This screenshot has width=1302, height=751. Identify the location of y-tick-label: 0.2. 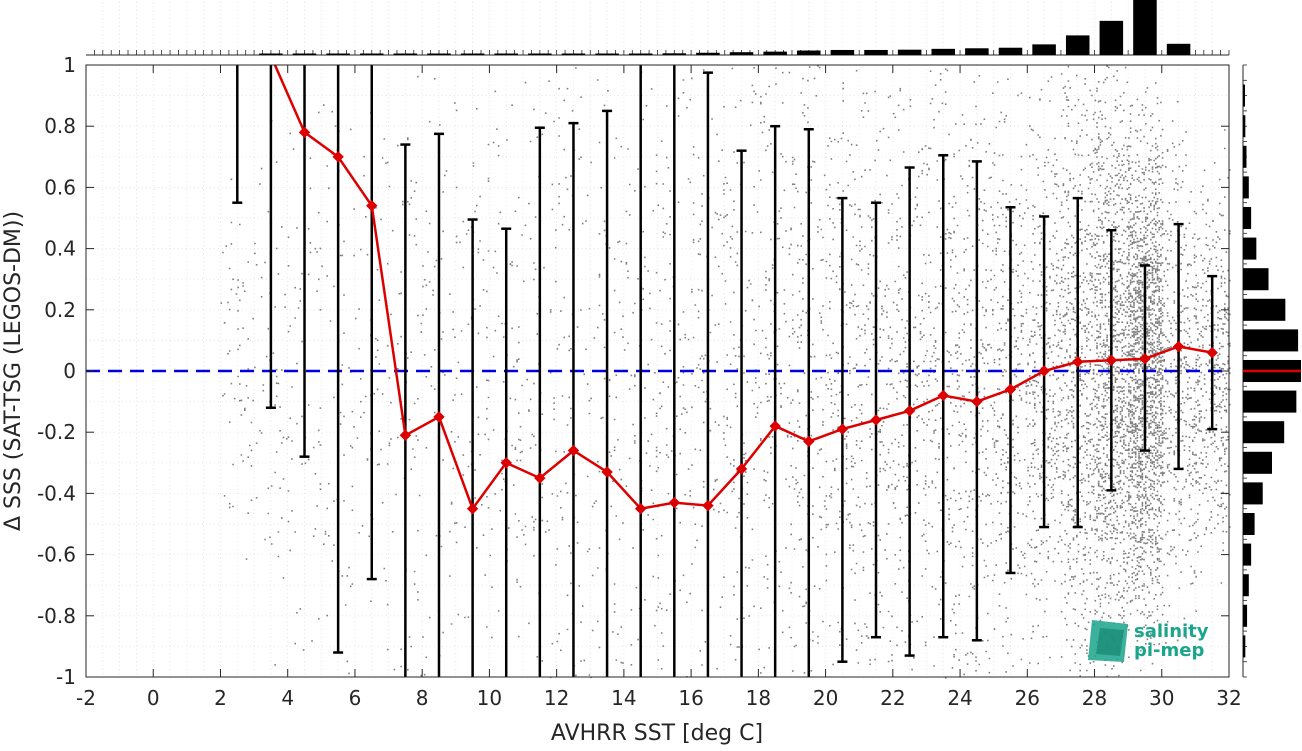
(60, 310).